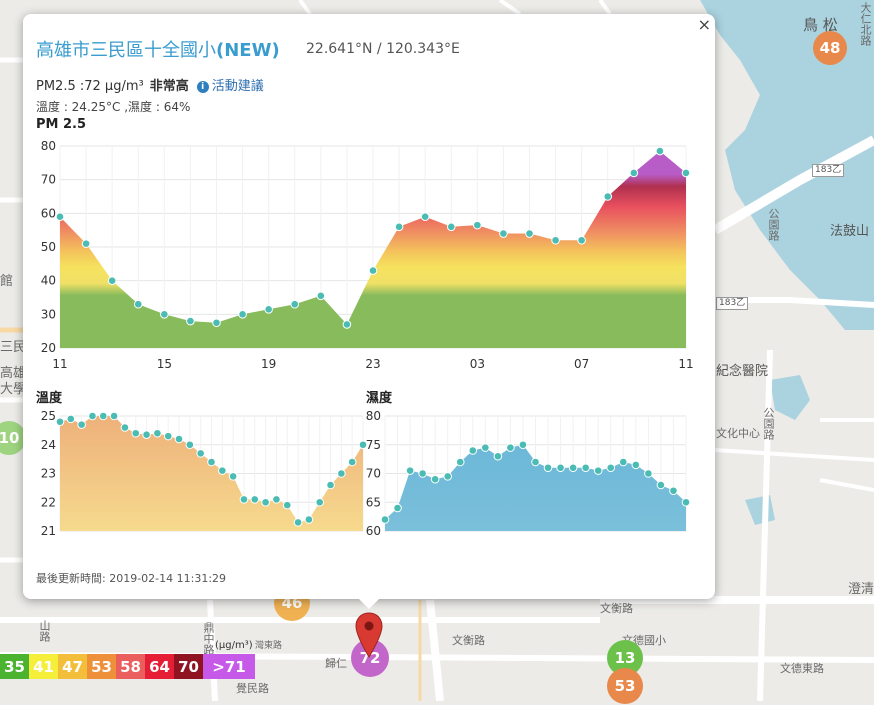 This screenshot has height=705, width=874. What do you see at coordinates (208, 638) in the screenshot?
I see `map-road-label: 鼎中路` at bounding box center [208, 638].